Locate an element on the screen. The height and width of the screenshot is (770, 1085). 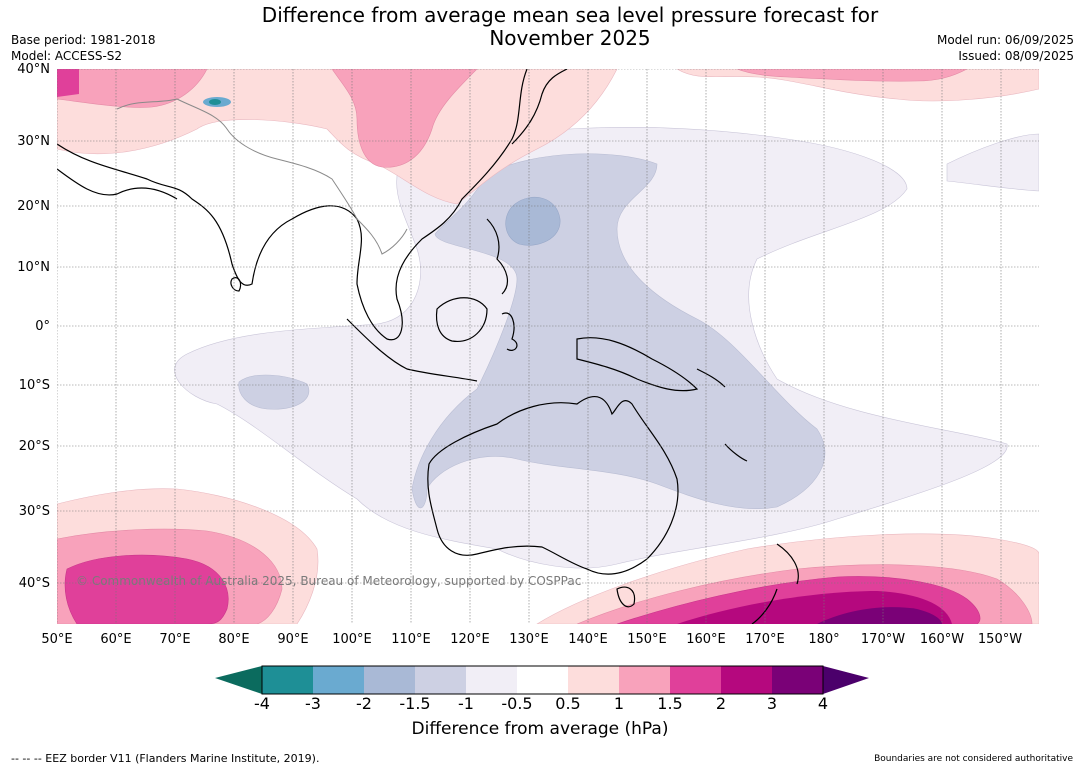
lon-label-150e: 150°E is located at coordinates (647, 639).